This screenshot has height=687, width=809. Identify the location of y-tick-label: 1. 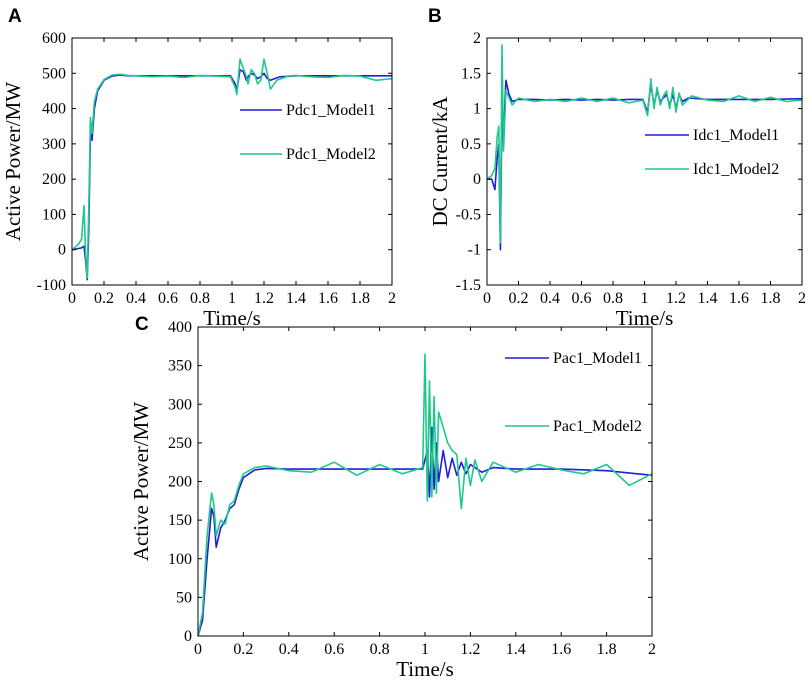
(477, 109).